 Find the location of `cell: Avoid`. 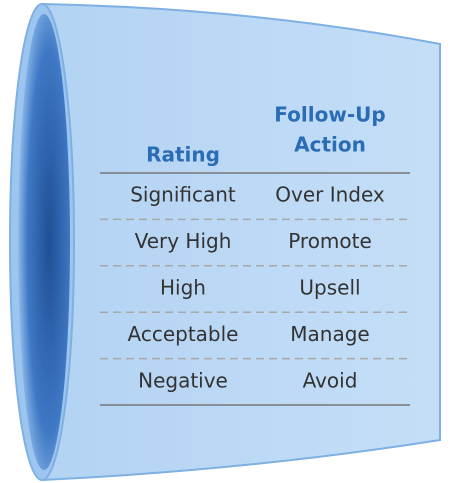

cell: Avoid is located at coordinates (330, 380).